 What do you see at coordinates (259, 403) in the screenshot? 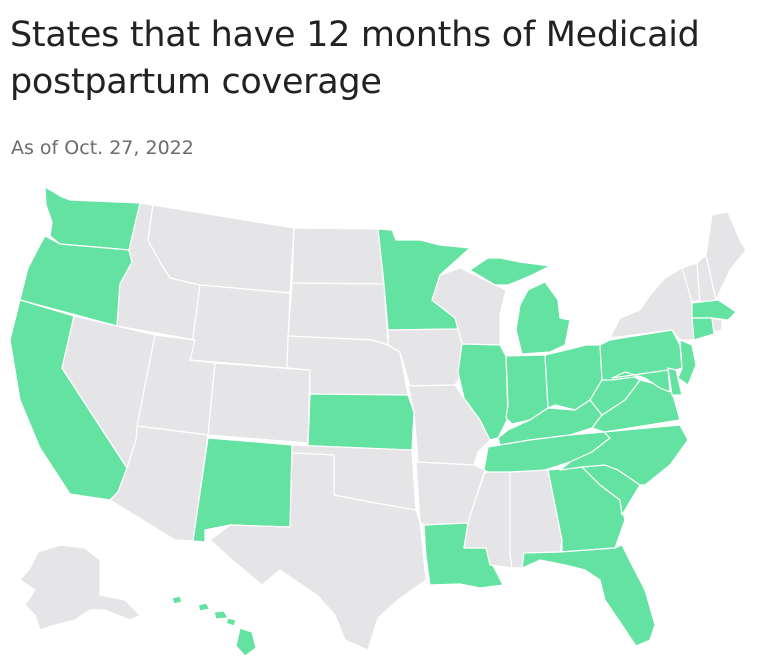
I see `state-CO` at bounding box center [259, 403].